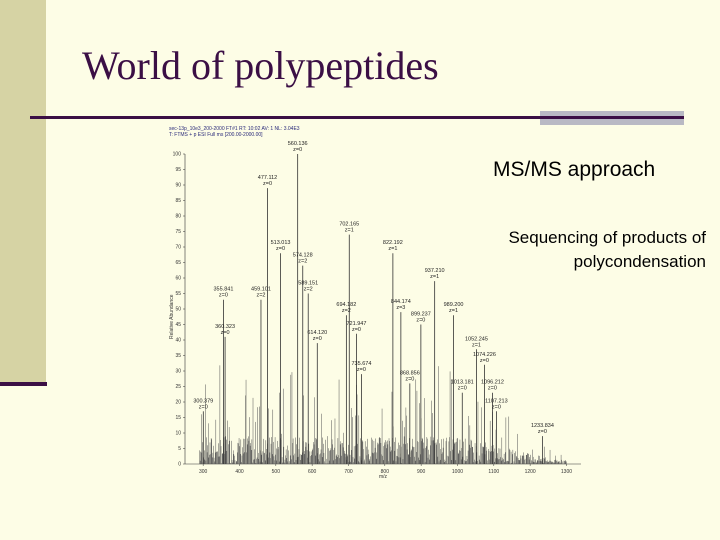 The image size is (720, 540). I want to click on peak-mz-label: 513.013, so click(281, 243).